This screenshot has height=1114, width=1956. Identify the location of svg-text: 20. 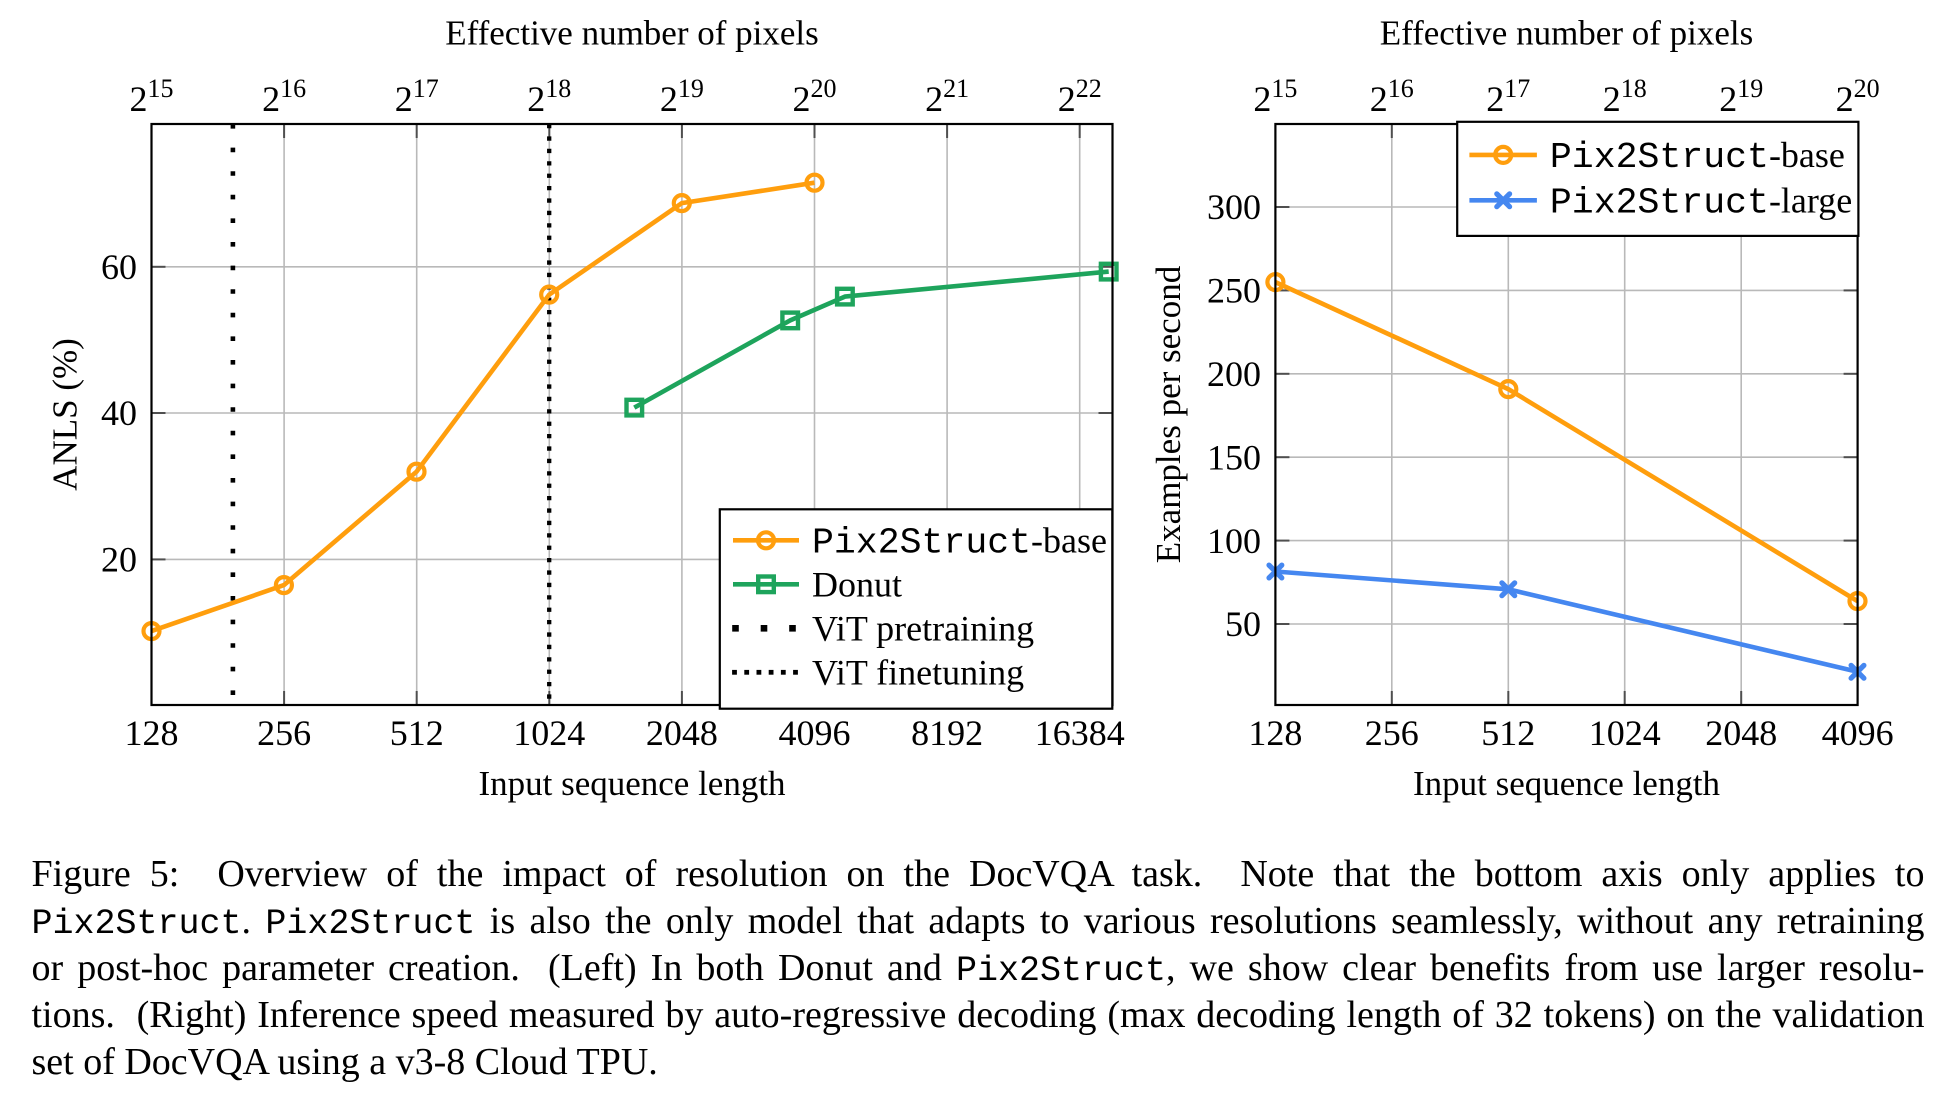
(119, 560).